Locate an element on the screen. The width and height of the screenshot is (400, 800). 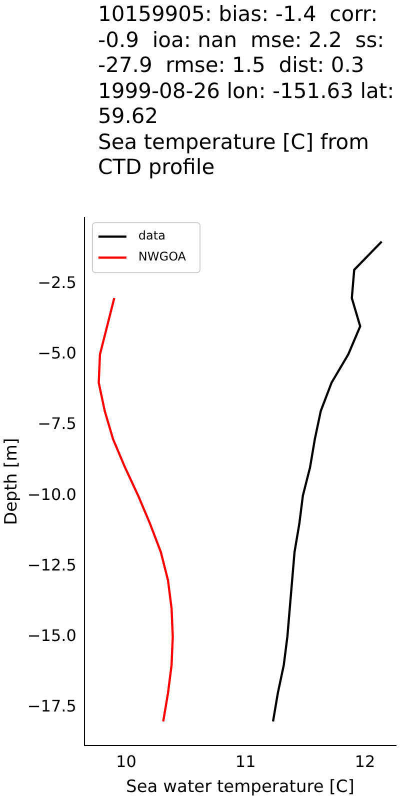
y-tick-label: −7.5 is located at coordinates (57, 424).